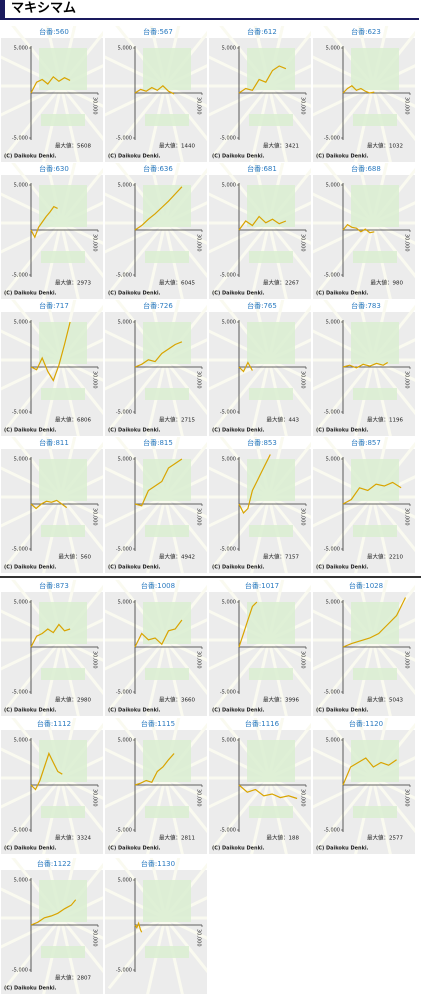 This screenshot has height=1000, width=421. I want to click on max-label: 最大値：5043, so click(385, 700).